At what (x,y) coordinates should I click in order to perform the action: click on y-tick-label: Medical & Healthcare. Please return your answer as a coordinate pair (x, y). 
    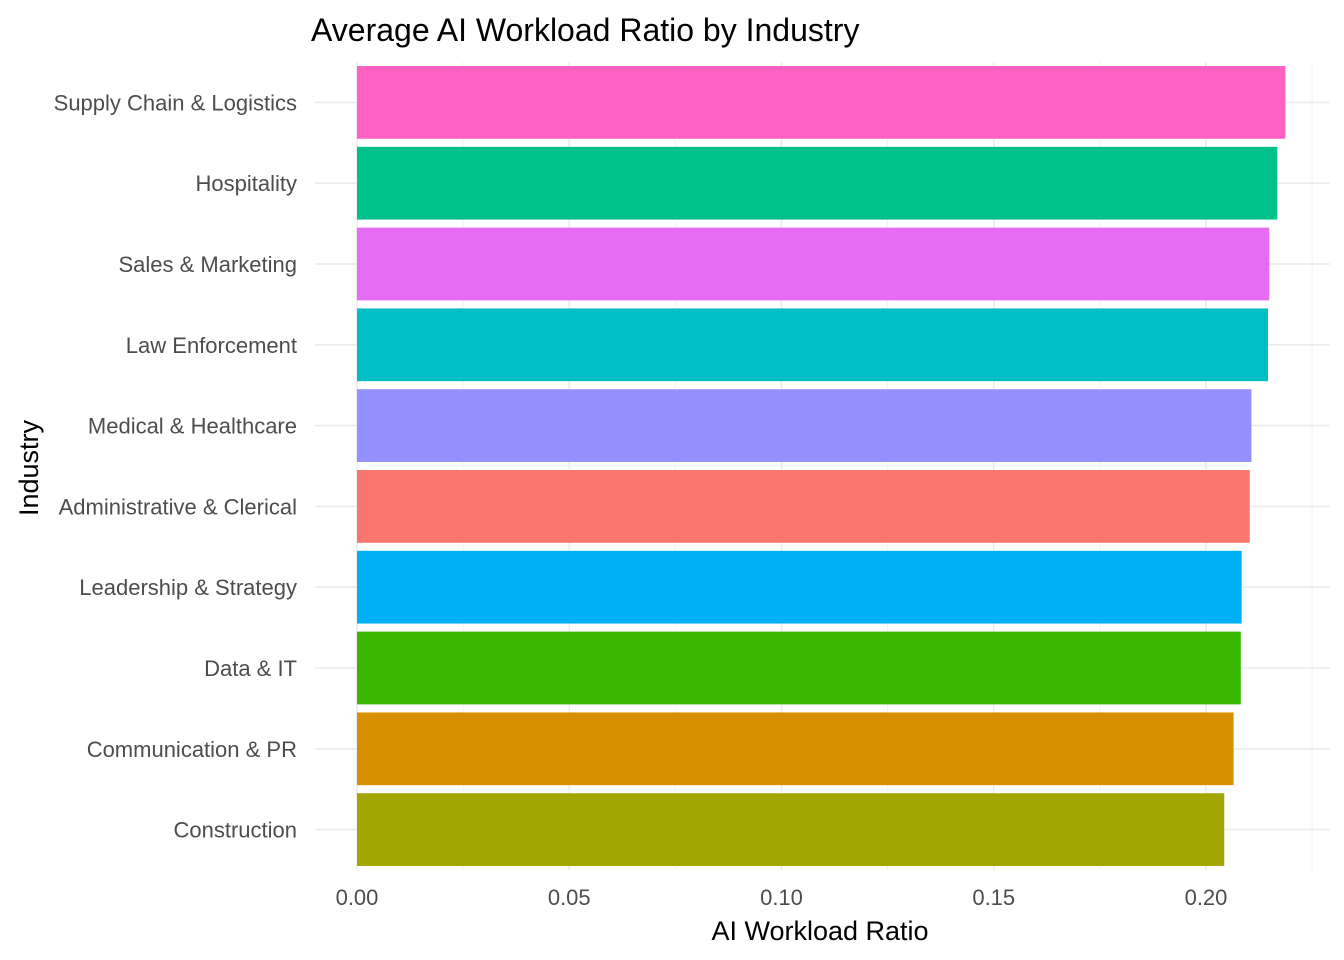
    Looking at the image, I should click on (192, 426).